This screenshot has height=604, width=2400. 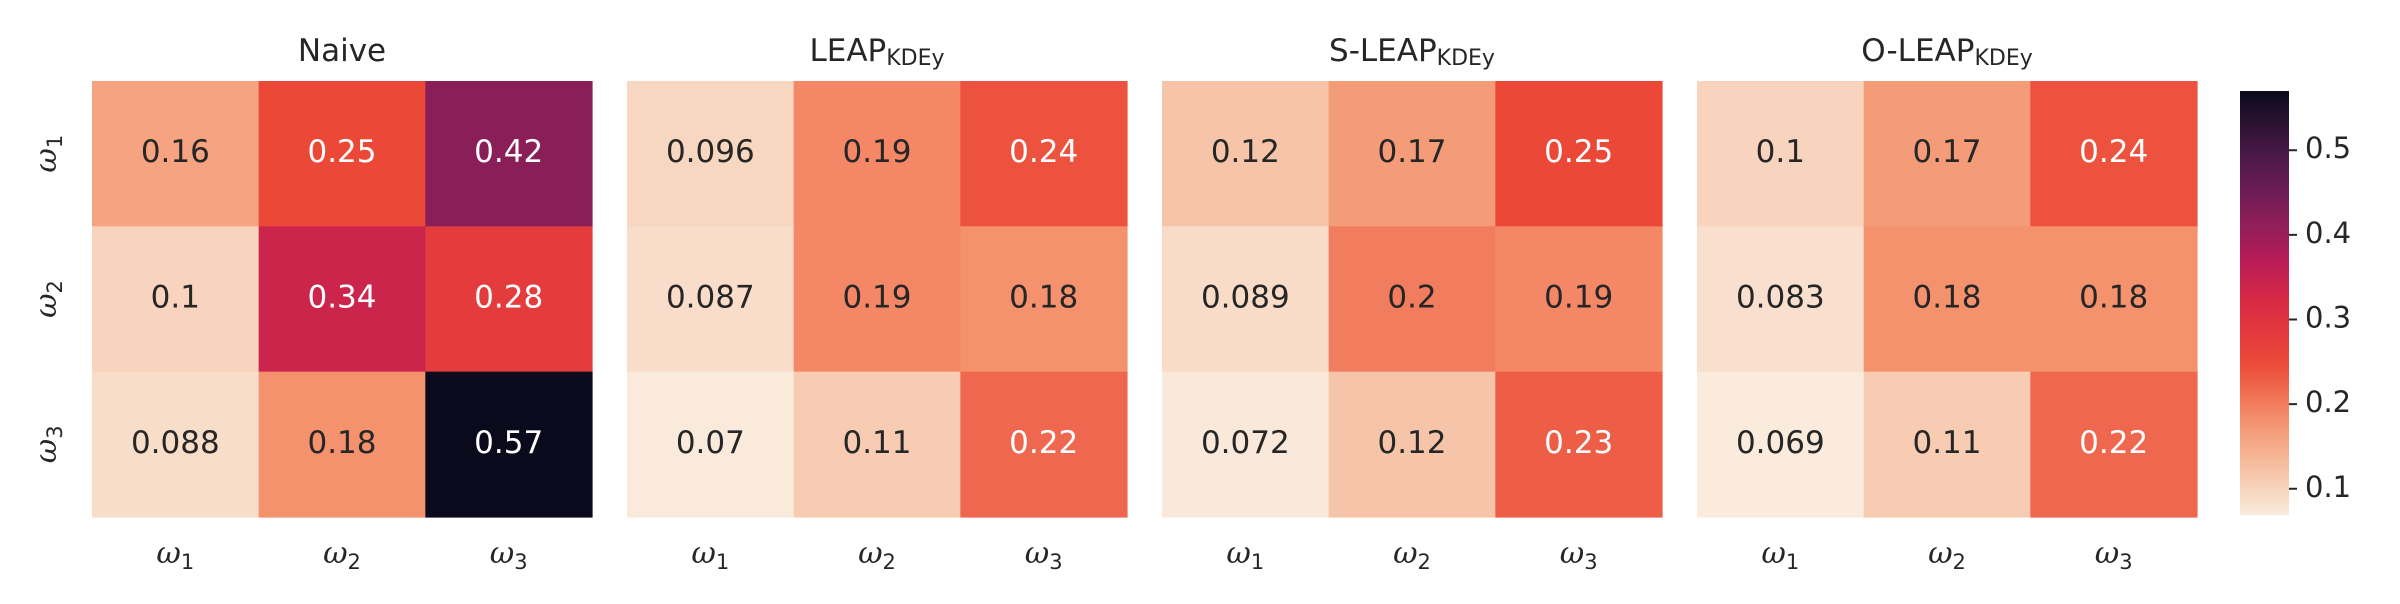 I want to click on cell-value-label: 0.087, so click(x=710, y=298).